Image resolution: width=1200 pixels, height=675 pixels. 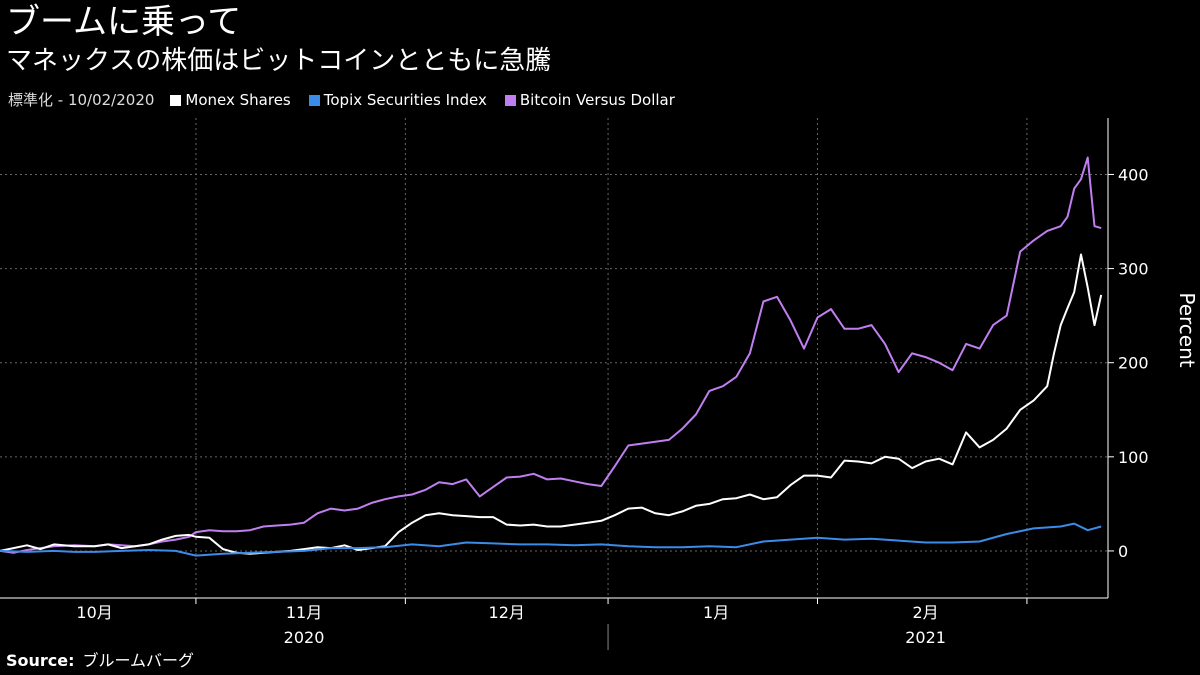 What do you see at coordinates (176, 100) in the screenshot?
I see `legend-swatch-monex` at bounding box center [176, 100].